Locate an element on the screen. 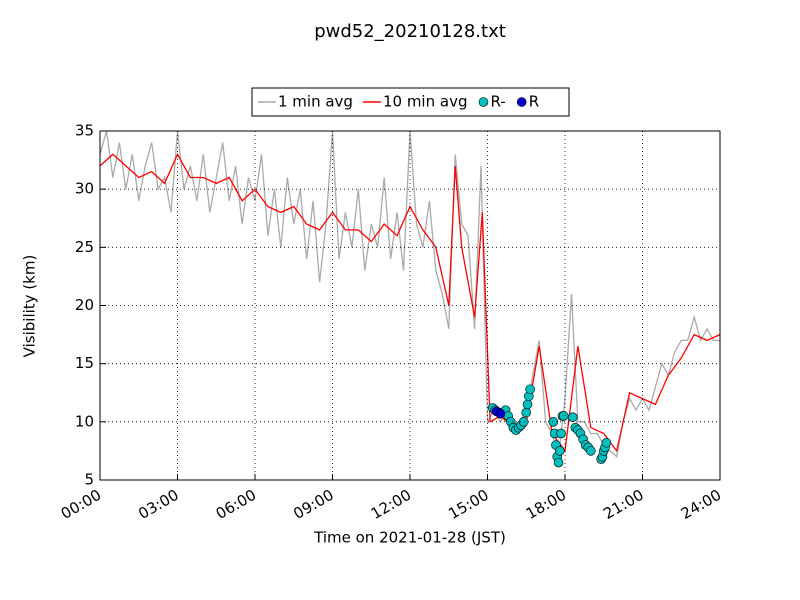  x-tick-label: 12:00 is located at coordinates (391, 504).